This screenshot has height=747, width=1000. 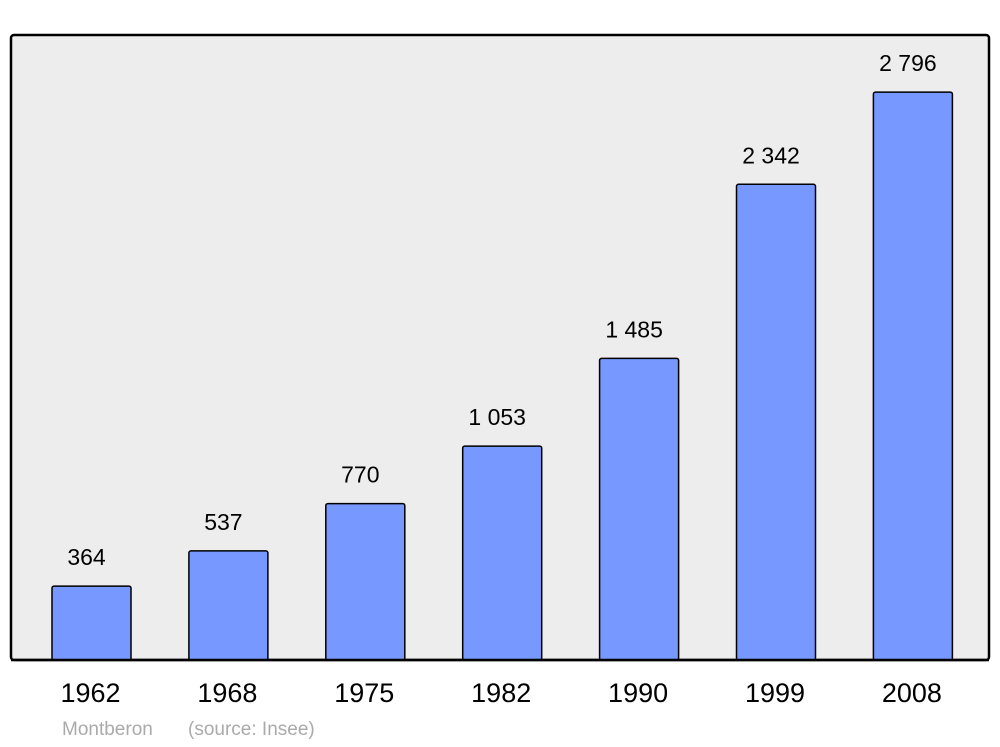 What do you see at coordinates (360, 475) in the screenshot?
I see `value-label: 770` at bounding box center [360, 475].